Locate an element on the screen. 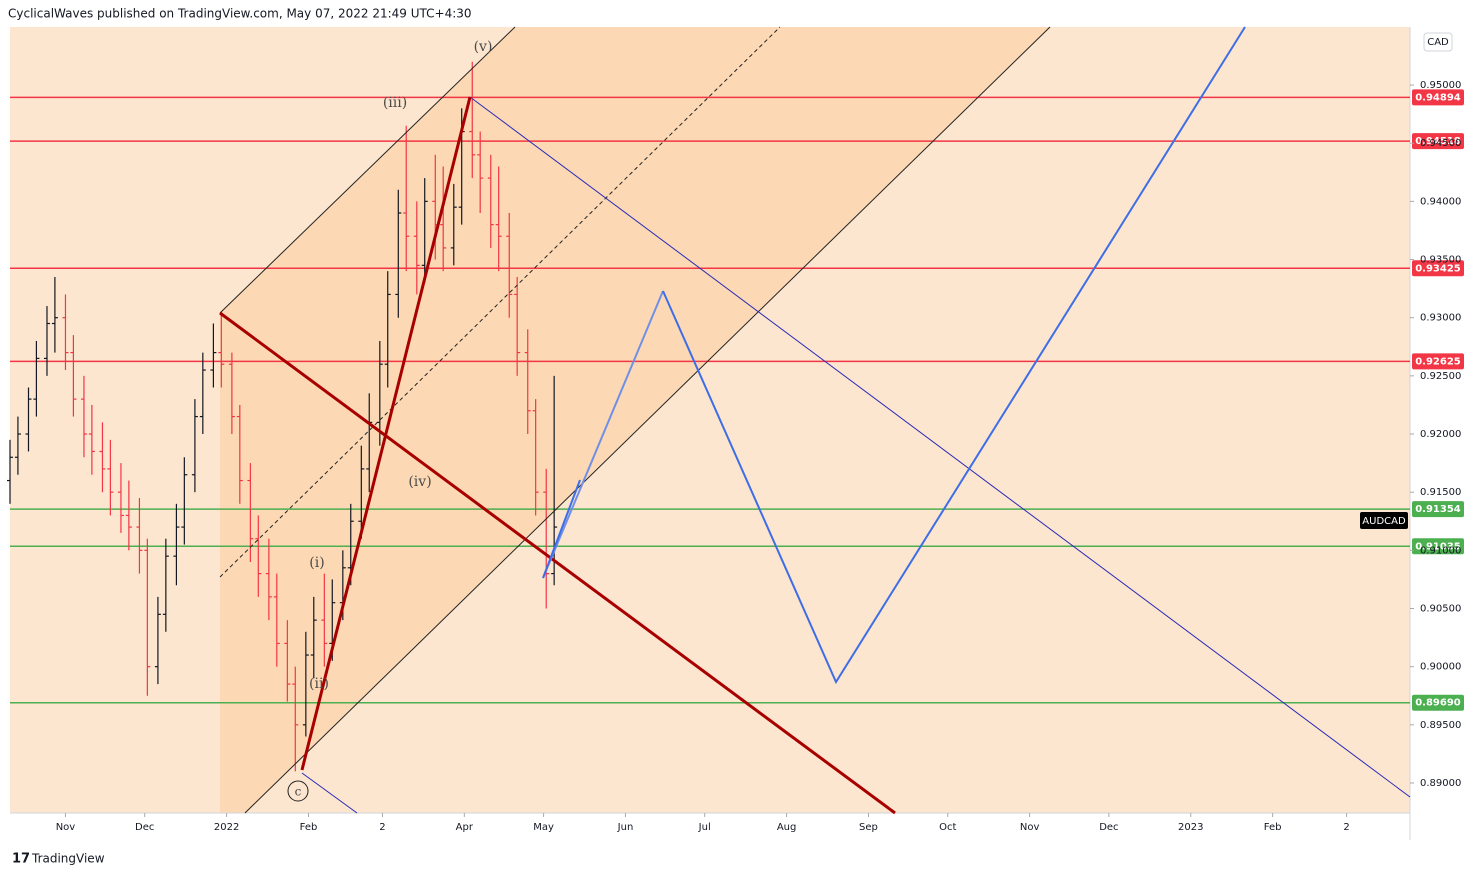  y-tick-label: 0.90500 is located at coordinates (1440, 609).